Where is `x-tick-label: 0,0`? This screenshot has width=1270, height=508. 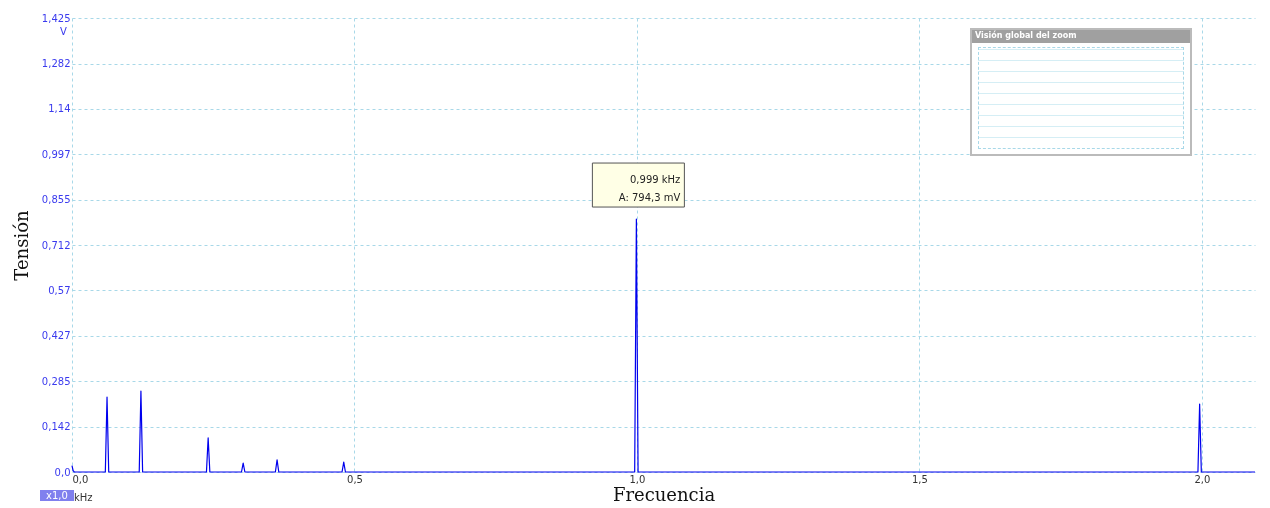 x-tick-label: 0,0 is located at coordinates (80, 479).